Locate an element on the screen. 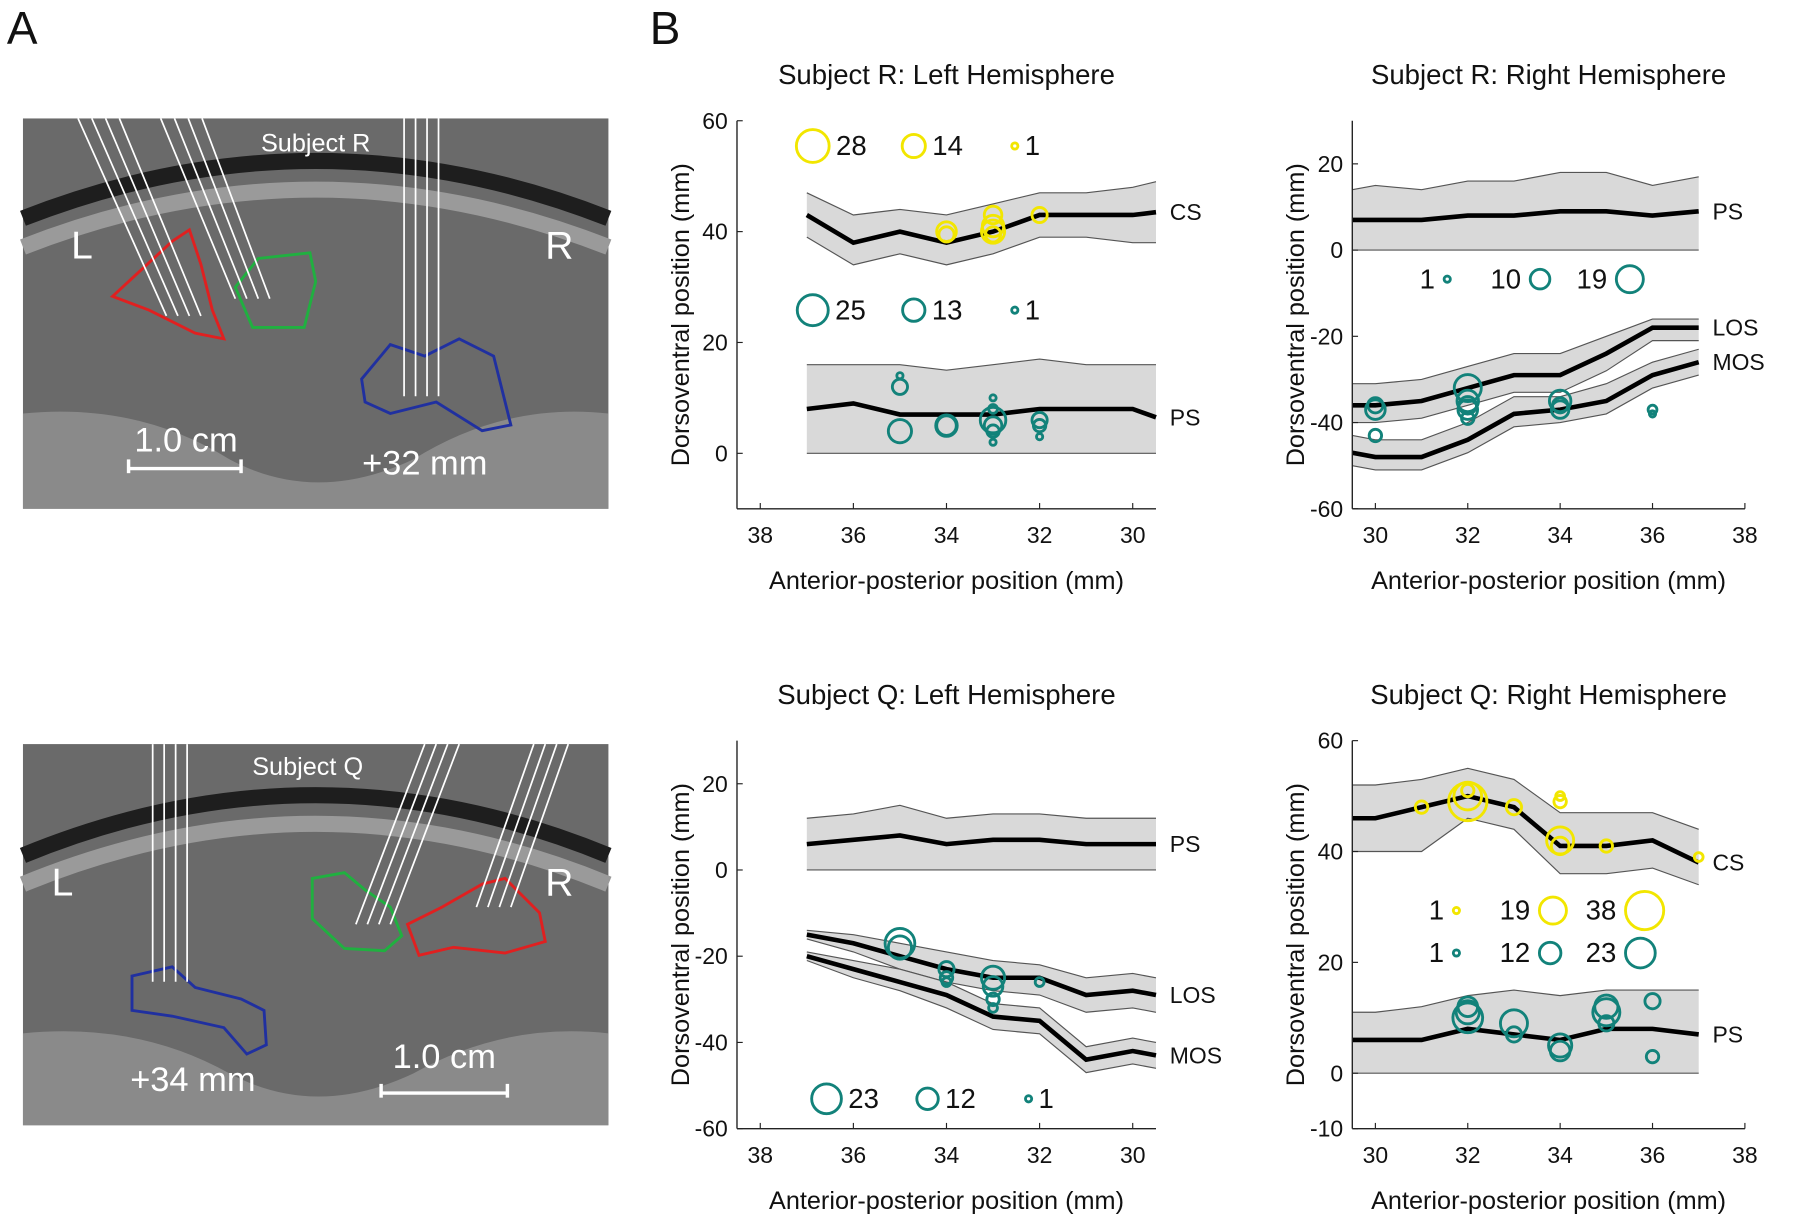 The height and width of the screenshot is (1223, 1800). hemisphere-label: R is located at coordinates (559, 246).